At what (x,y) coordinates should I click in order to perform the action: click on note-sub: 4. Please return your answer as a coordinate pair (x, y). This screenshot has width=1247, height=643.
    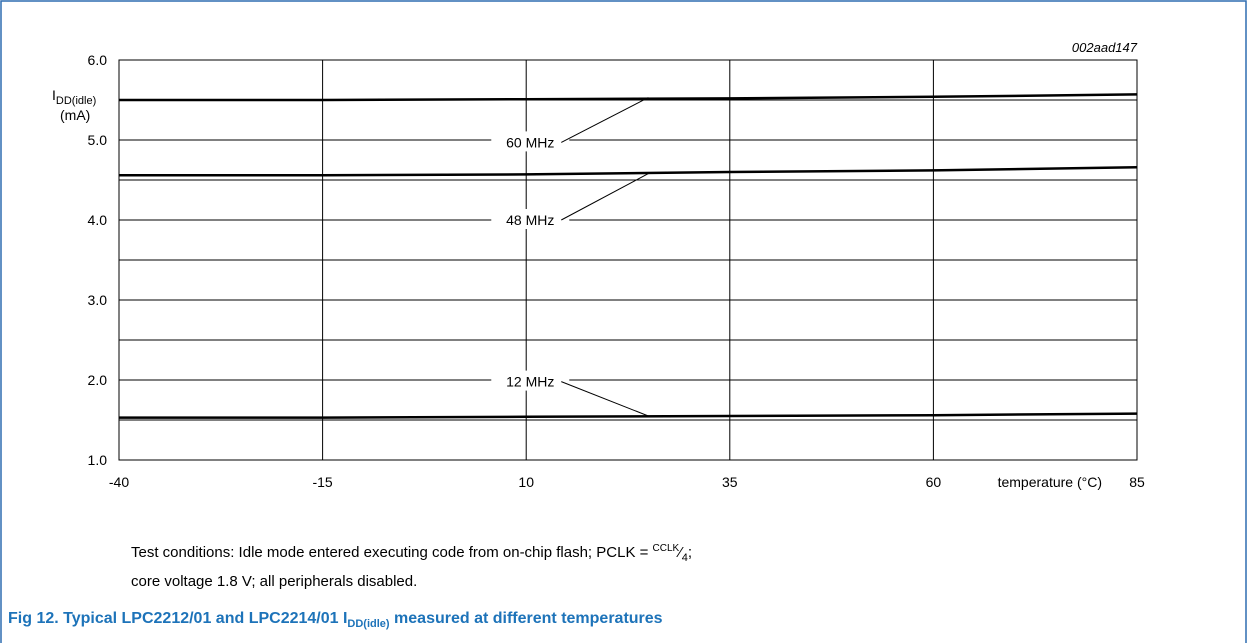
    Looking at the image, I should click on (684, 558).